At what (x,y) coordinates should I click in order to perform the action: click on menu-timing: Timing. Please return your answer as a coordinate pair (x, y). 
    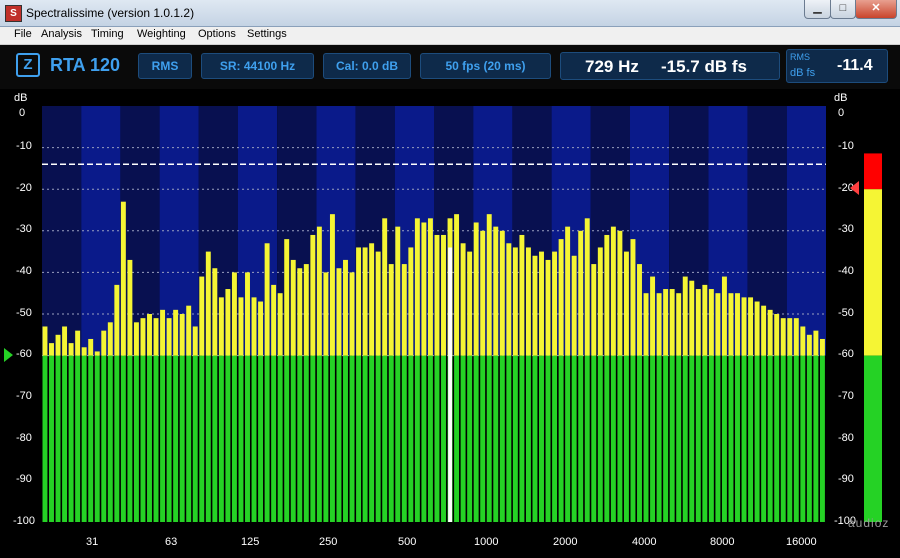
    Looking at the image, I should click on (107, 34).